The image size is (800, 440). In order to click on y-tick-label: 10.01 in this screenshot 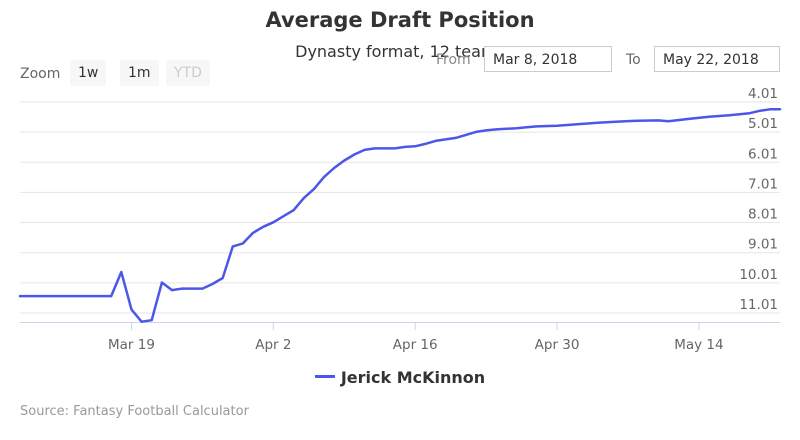, I will do `click(758, 275)`.